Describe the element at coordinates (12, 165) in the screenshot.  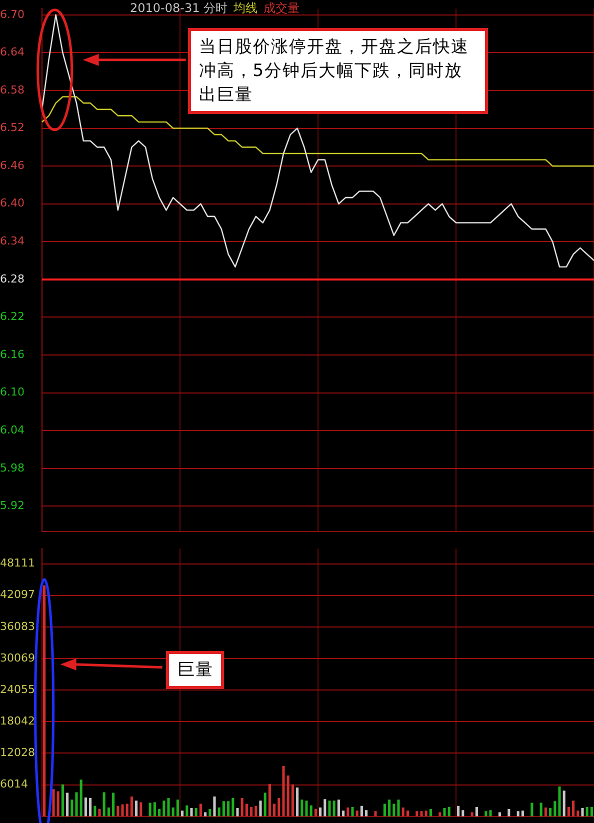
I see `y-tick-label: 6.46` at that location.